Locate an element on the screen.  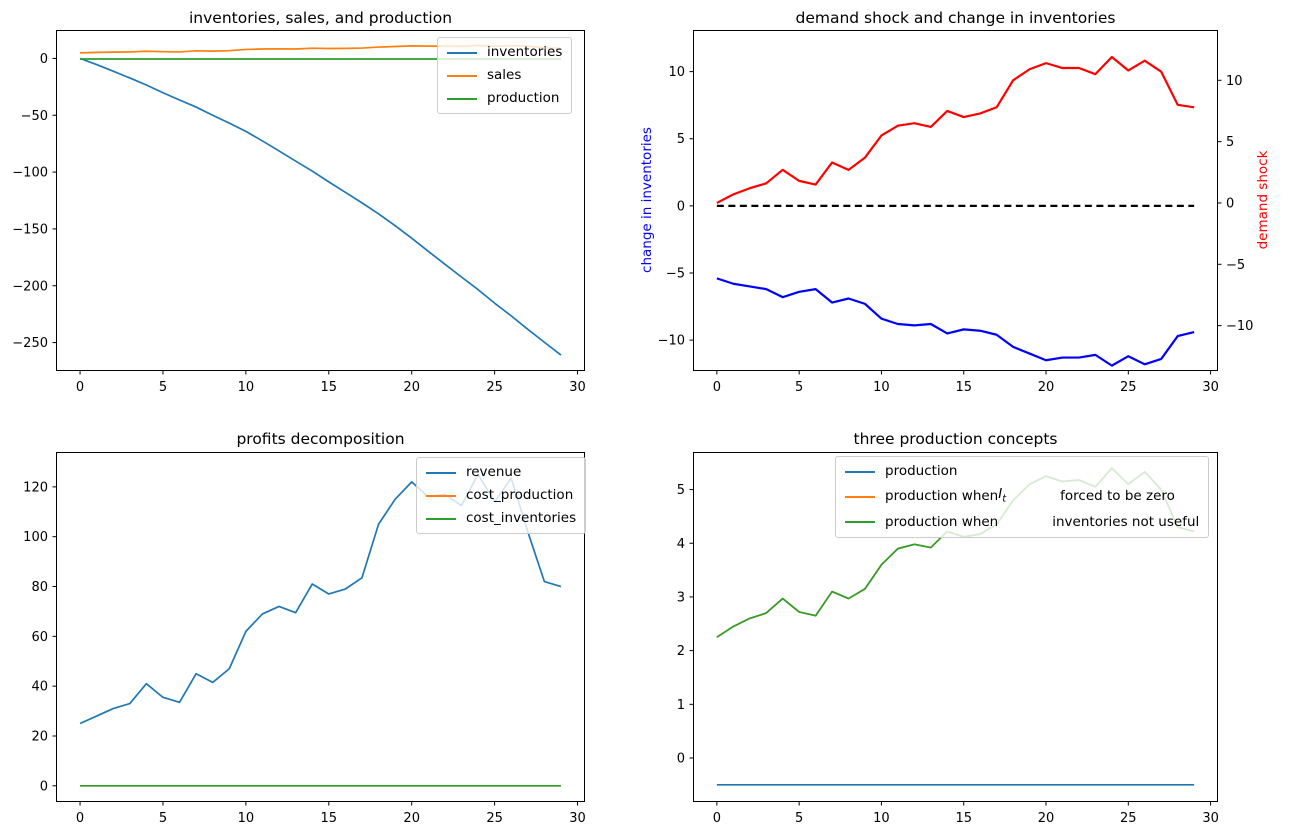
y-tick-right-label: 0 is located at coordinates (1230, 203).